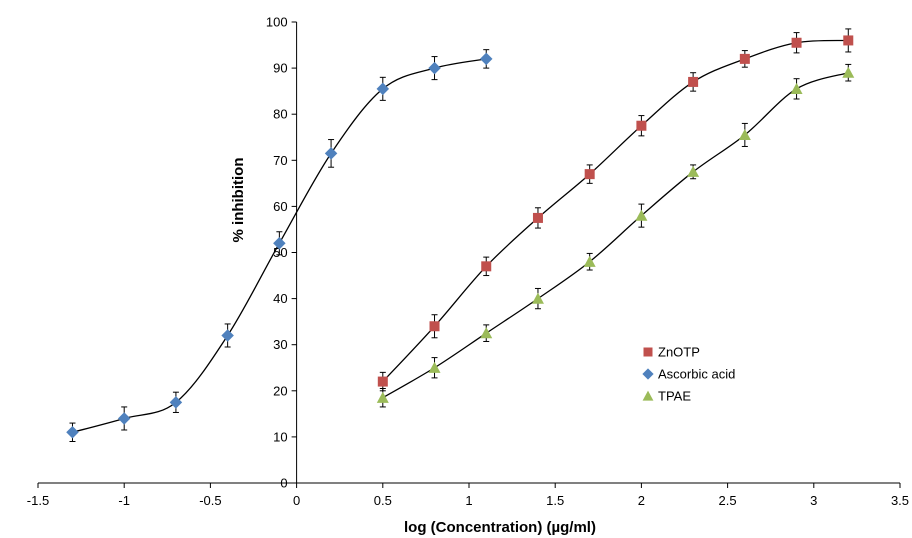  I want to click on x-tick-label: -1, so click(124, 500).